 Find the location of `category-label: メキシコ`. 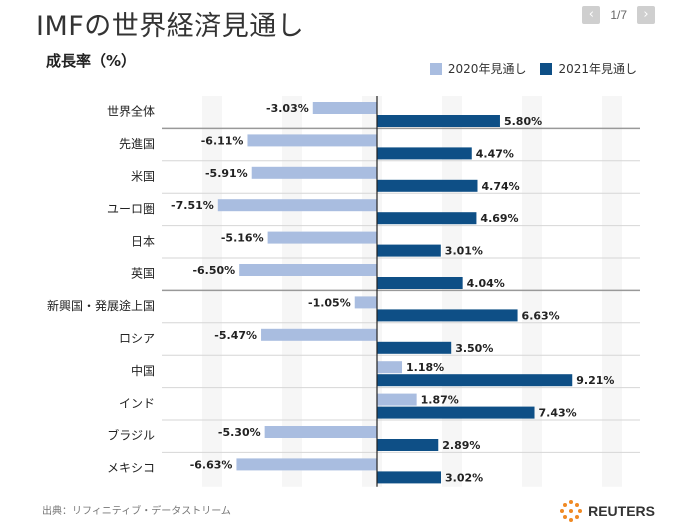

category-label: メキシコ is located at coordinates (131, 468).